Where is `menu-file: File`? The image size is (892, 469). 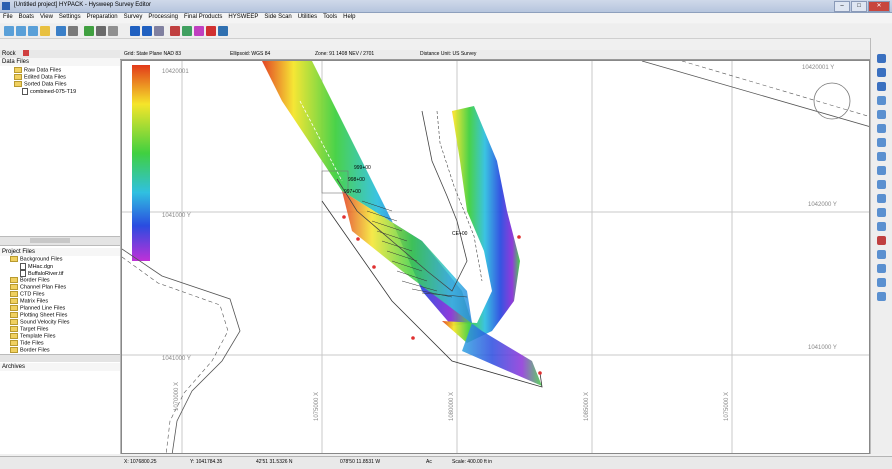
menu-file: File is located at coordinates (8, 17).